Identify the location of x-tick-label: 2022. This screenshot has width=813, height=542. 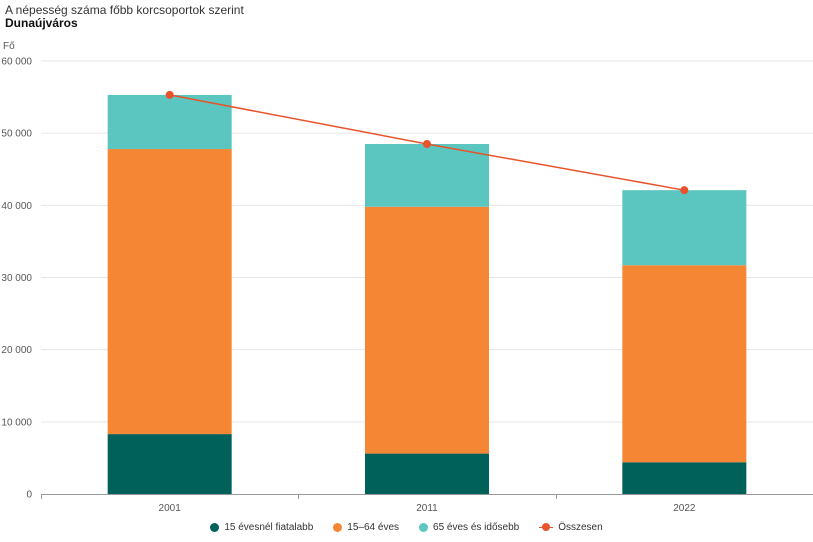
(684, 508).